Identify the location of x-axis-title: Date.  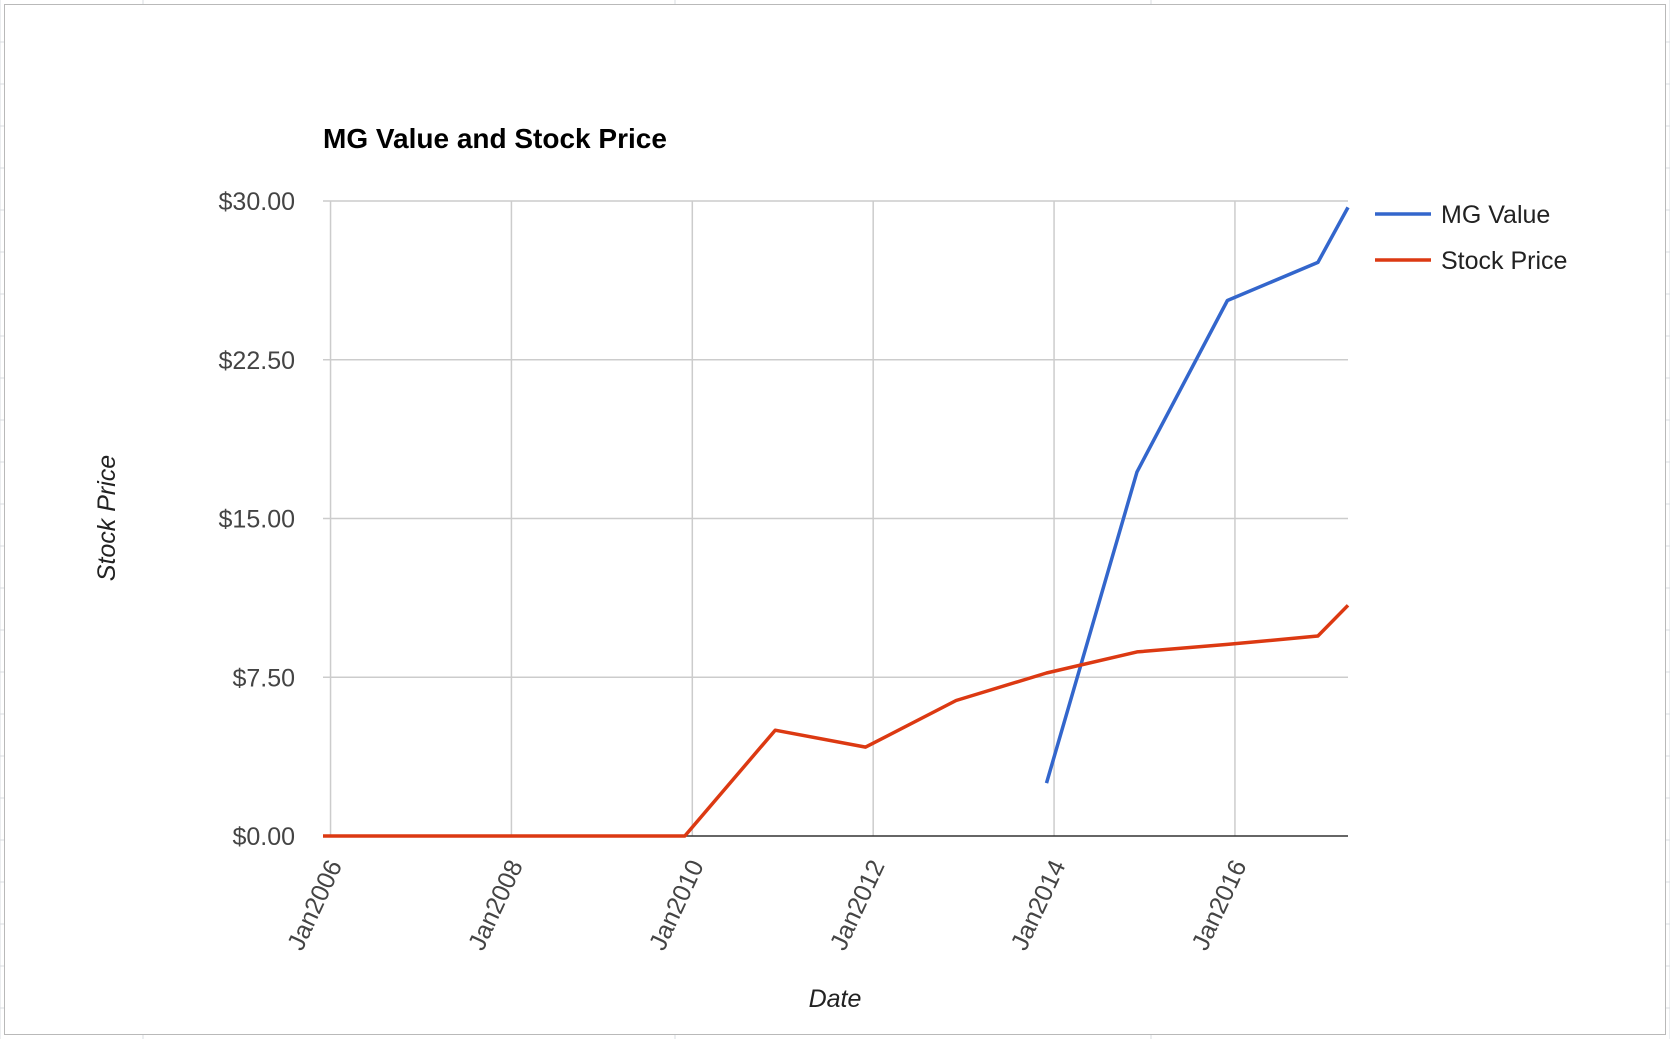
(835, 999).